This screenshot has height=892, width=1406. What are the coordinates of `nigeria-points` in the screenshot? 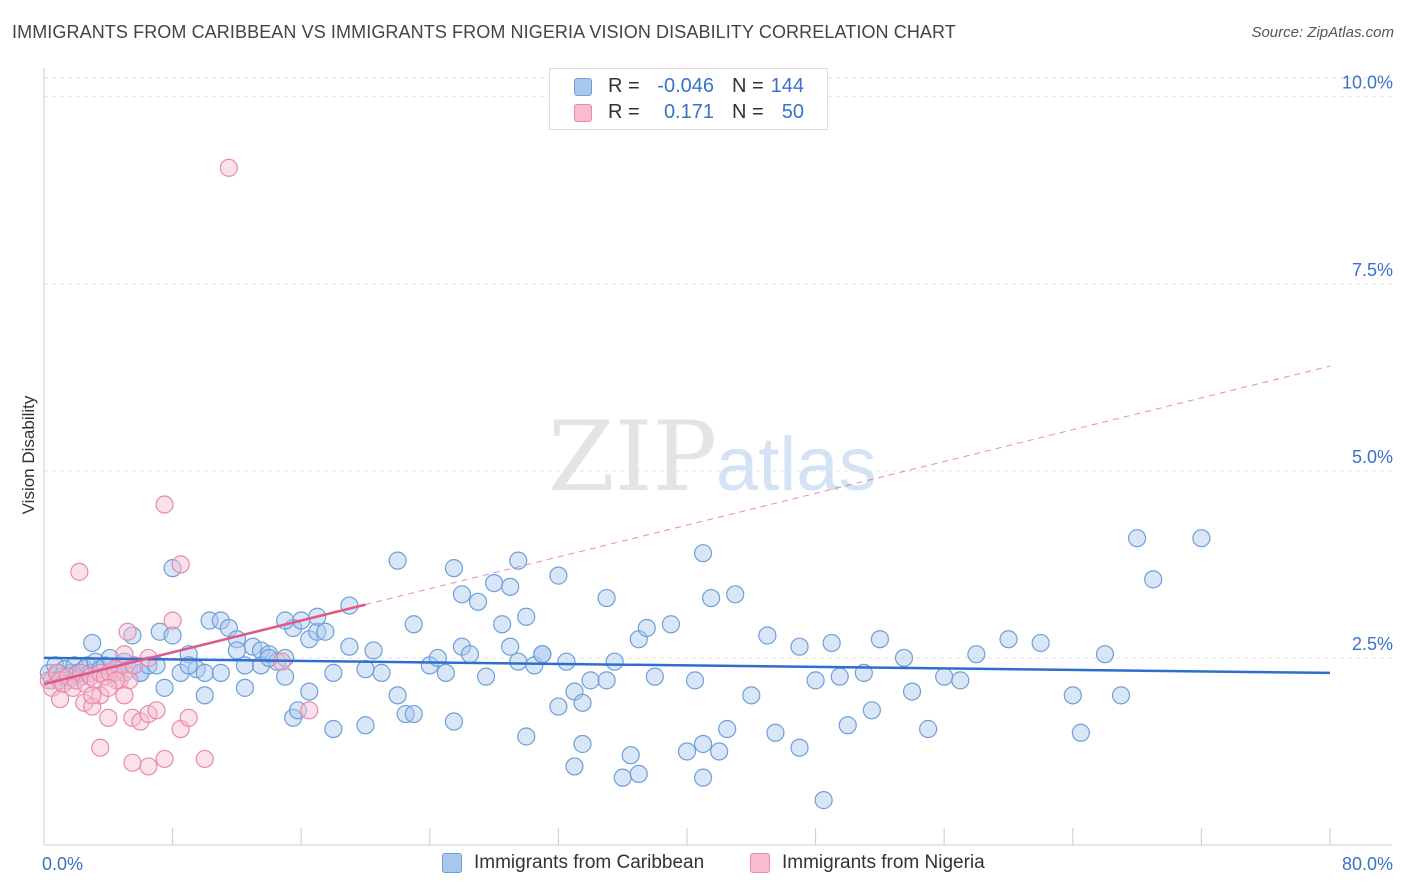 It's located at (179, 467).